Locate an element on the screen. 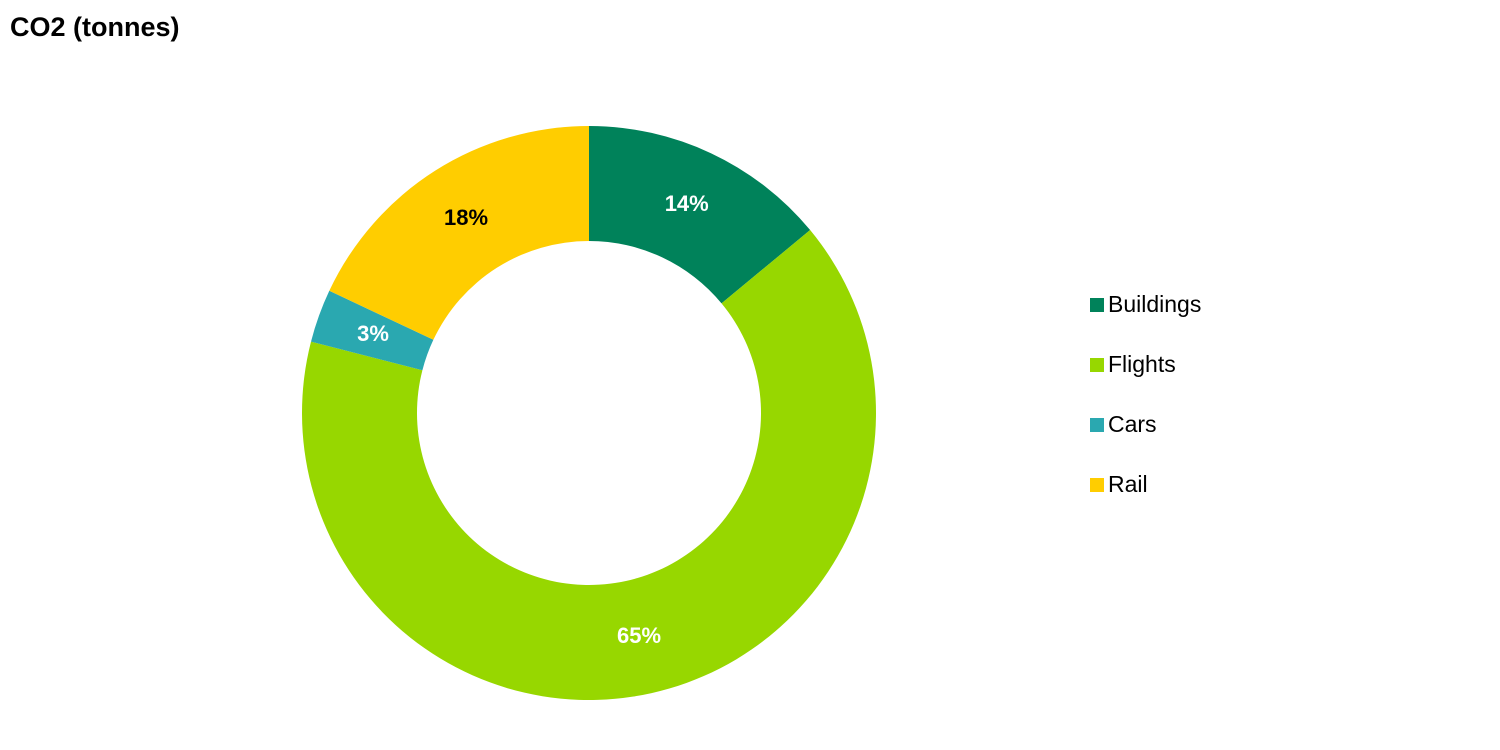  legend-label: Cars is located at coordinates (1132, 424).